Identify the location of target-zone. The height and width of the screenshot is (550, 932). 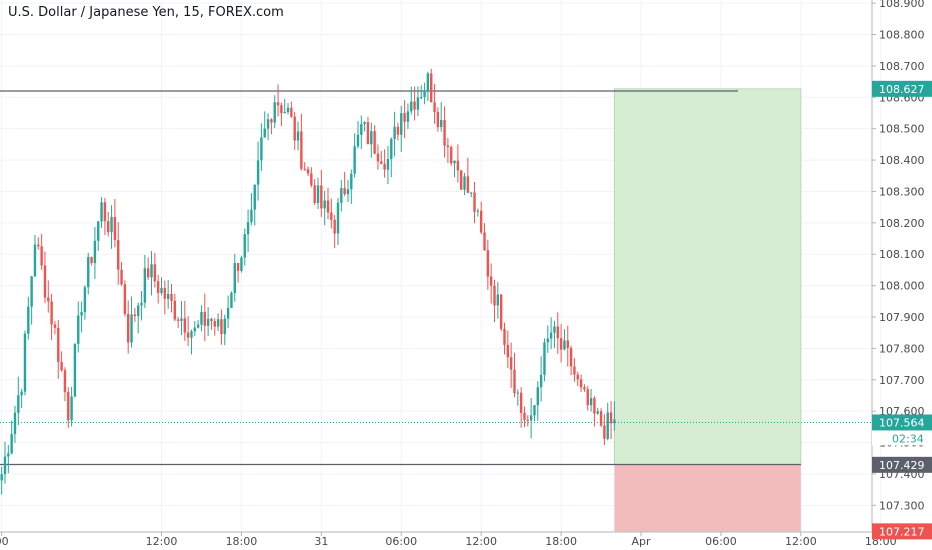
(707, 277).